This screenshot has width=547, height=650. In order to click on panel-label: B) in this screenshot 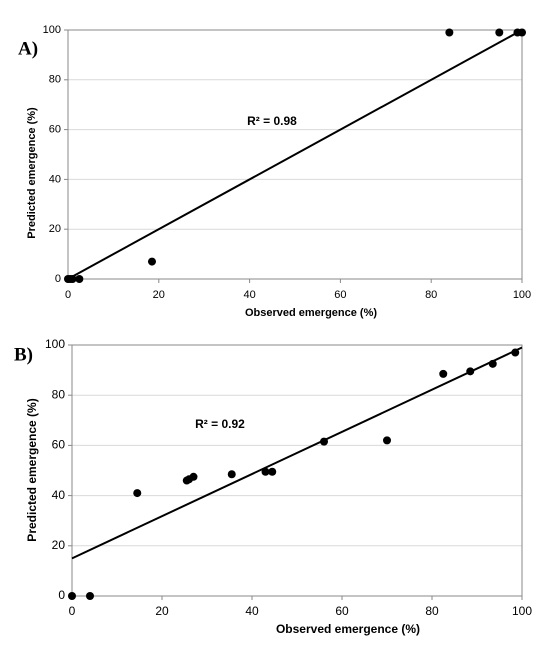, I will do `click(23, 354)`.